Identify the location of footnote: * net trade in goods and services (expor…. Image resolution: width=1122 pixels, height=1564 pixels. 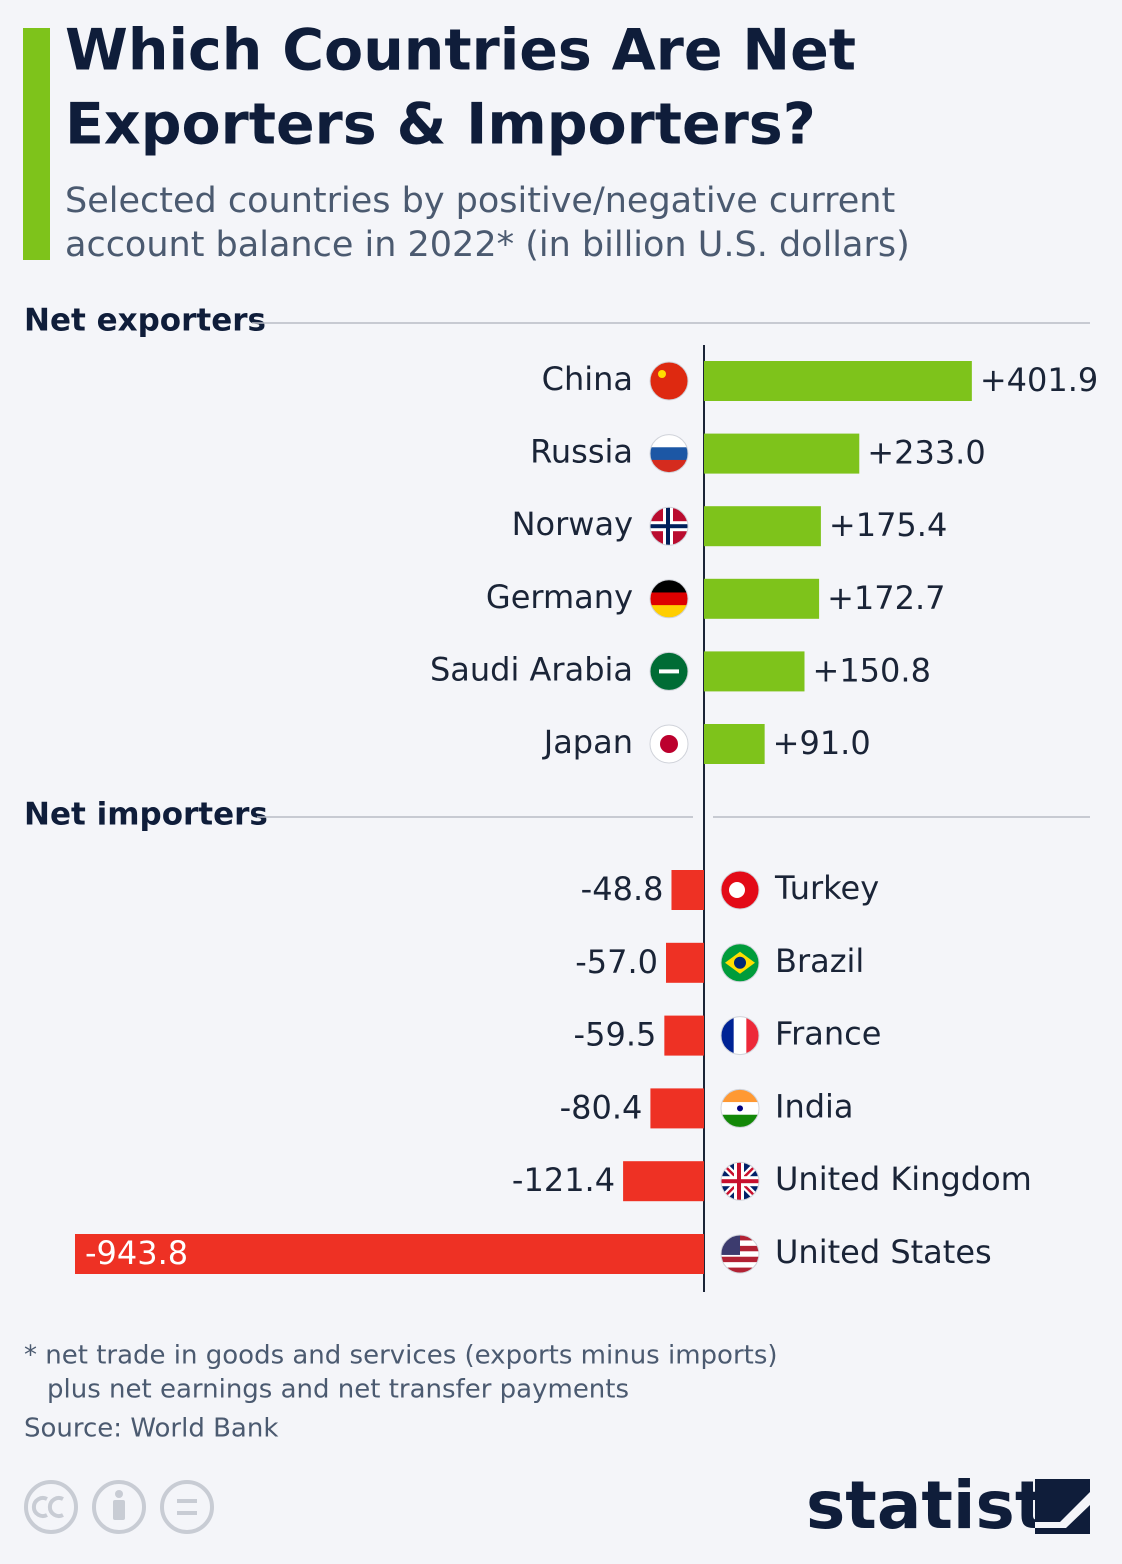
(401, 1356).